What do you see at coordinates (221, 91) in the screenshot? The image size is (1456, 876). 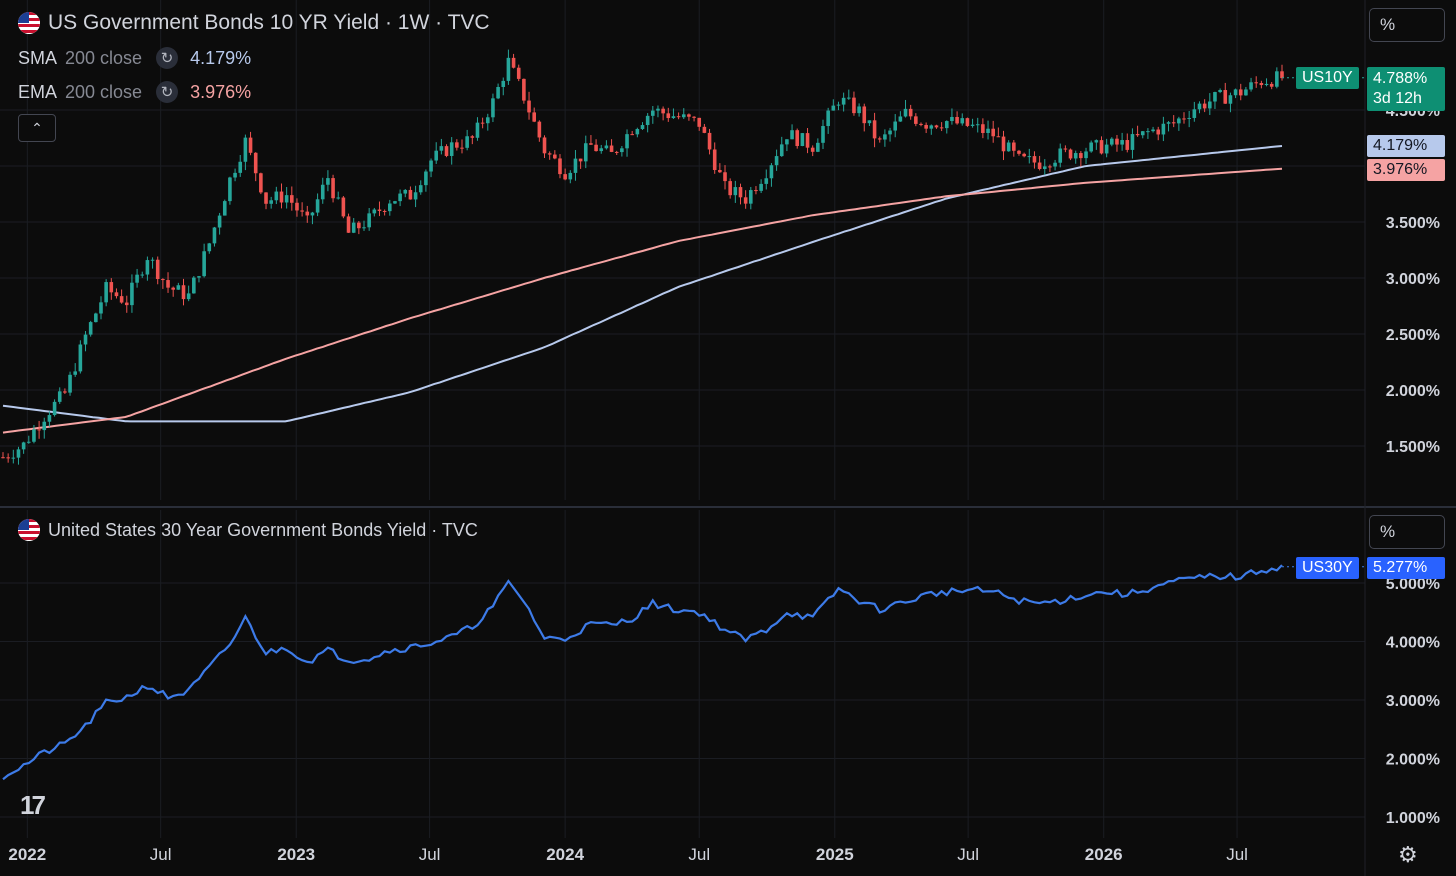 I see `ema-value: 3.976%` at bounding box center [221, 91].